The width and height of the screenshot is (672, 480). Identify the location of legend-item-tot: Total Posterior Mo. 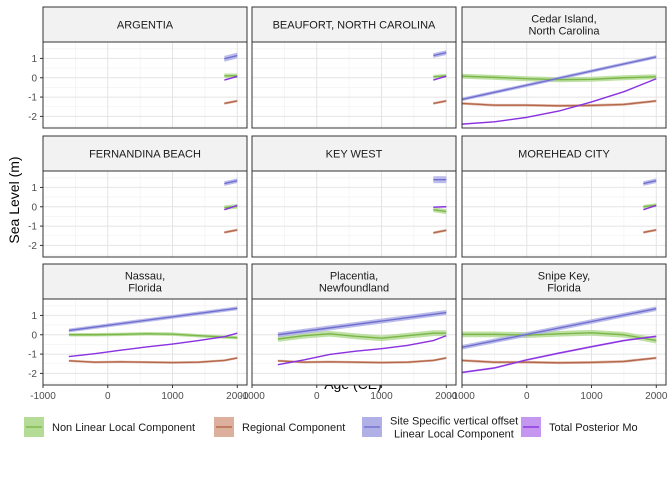
(579, 427).